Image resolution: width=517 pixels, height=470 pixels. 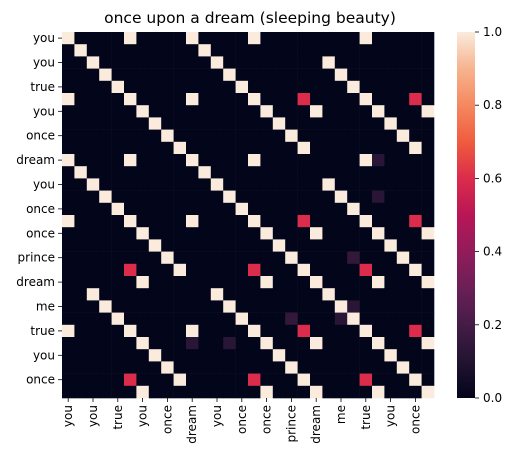 I want to click on x-tick-label: me, so click(x=341, y=414).